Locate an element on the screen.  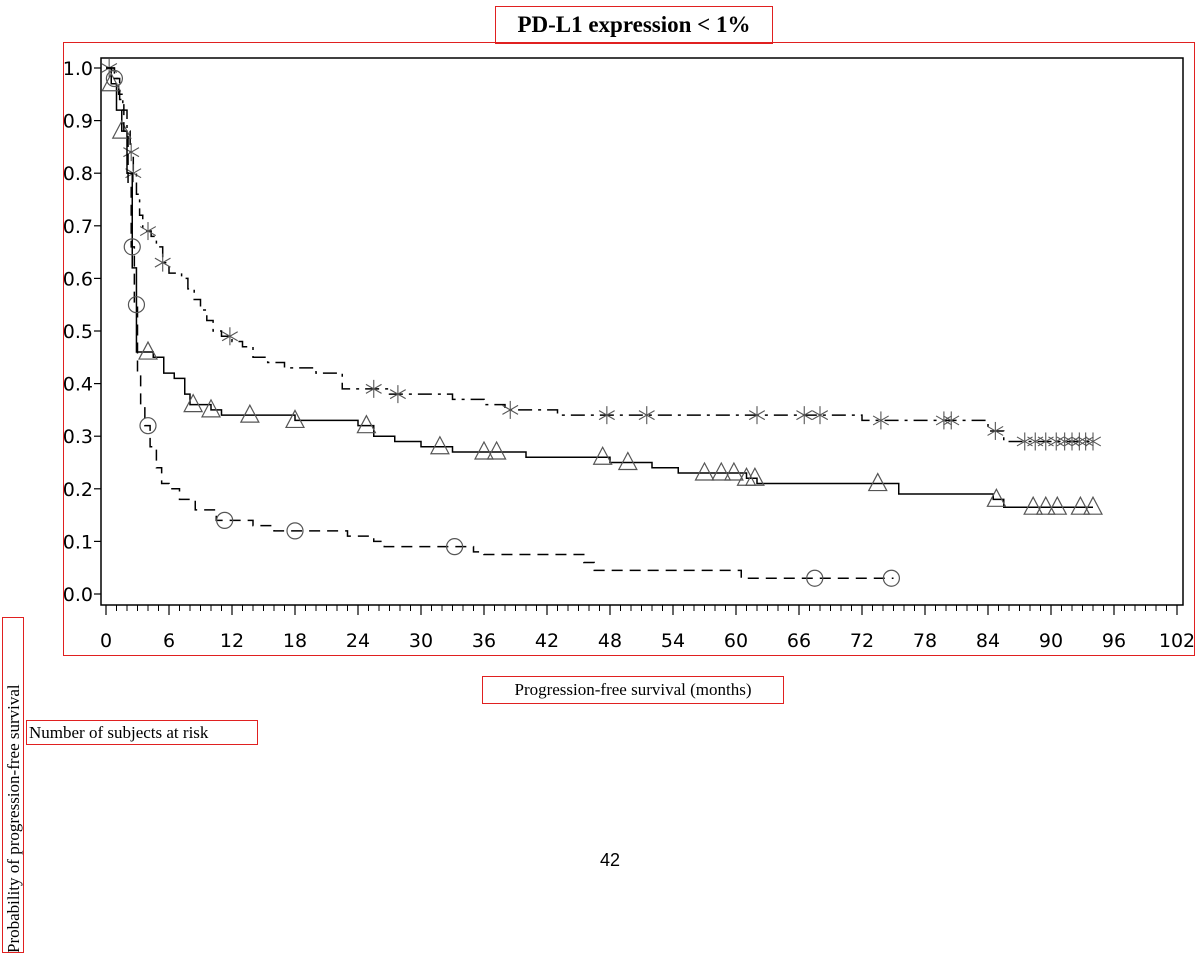
chart-title: PD-L1 expression < 1% is located at coordinates (634, 25).